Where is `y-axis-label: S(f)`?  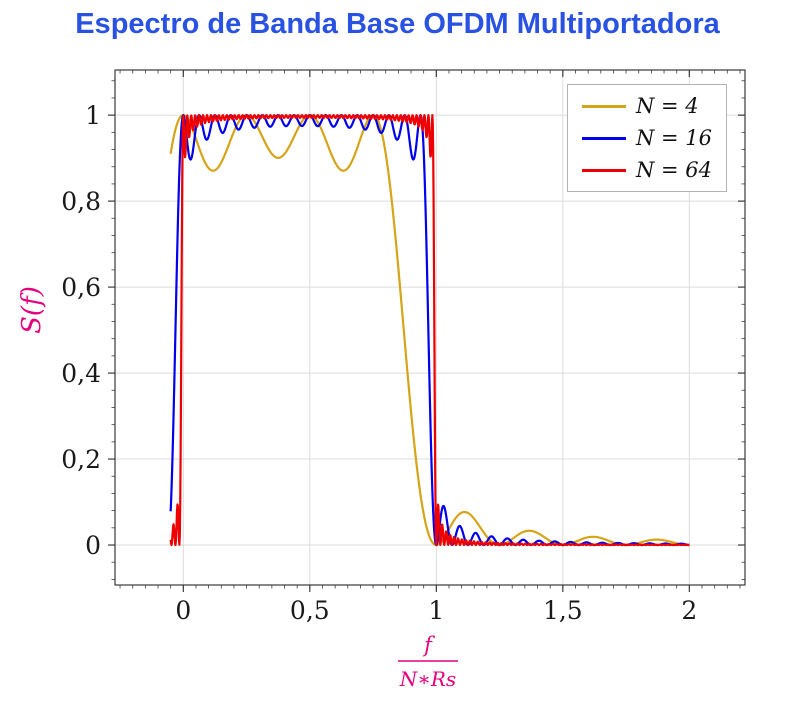
y-axis-label: S(f) is located at coordinates (32, 310).